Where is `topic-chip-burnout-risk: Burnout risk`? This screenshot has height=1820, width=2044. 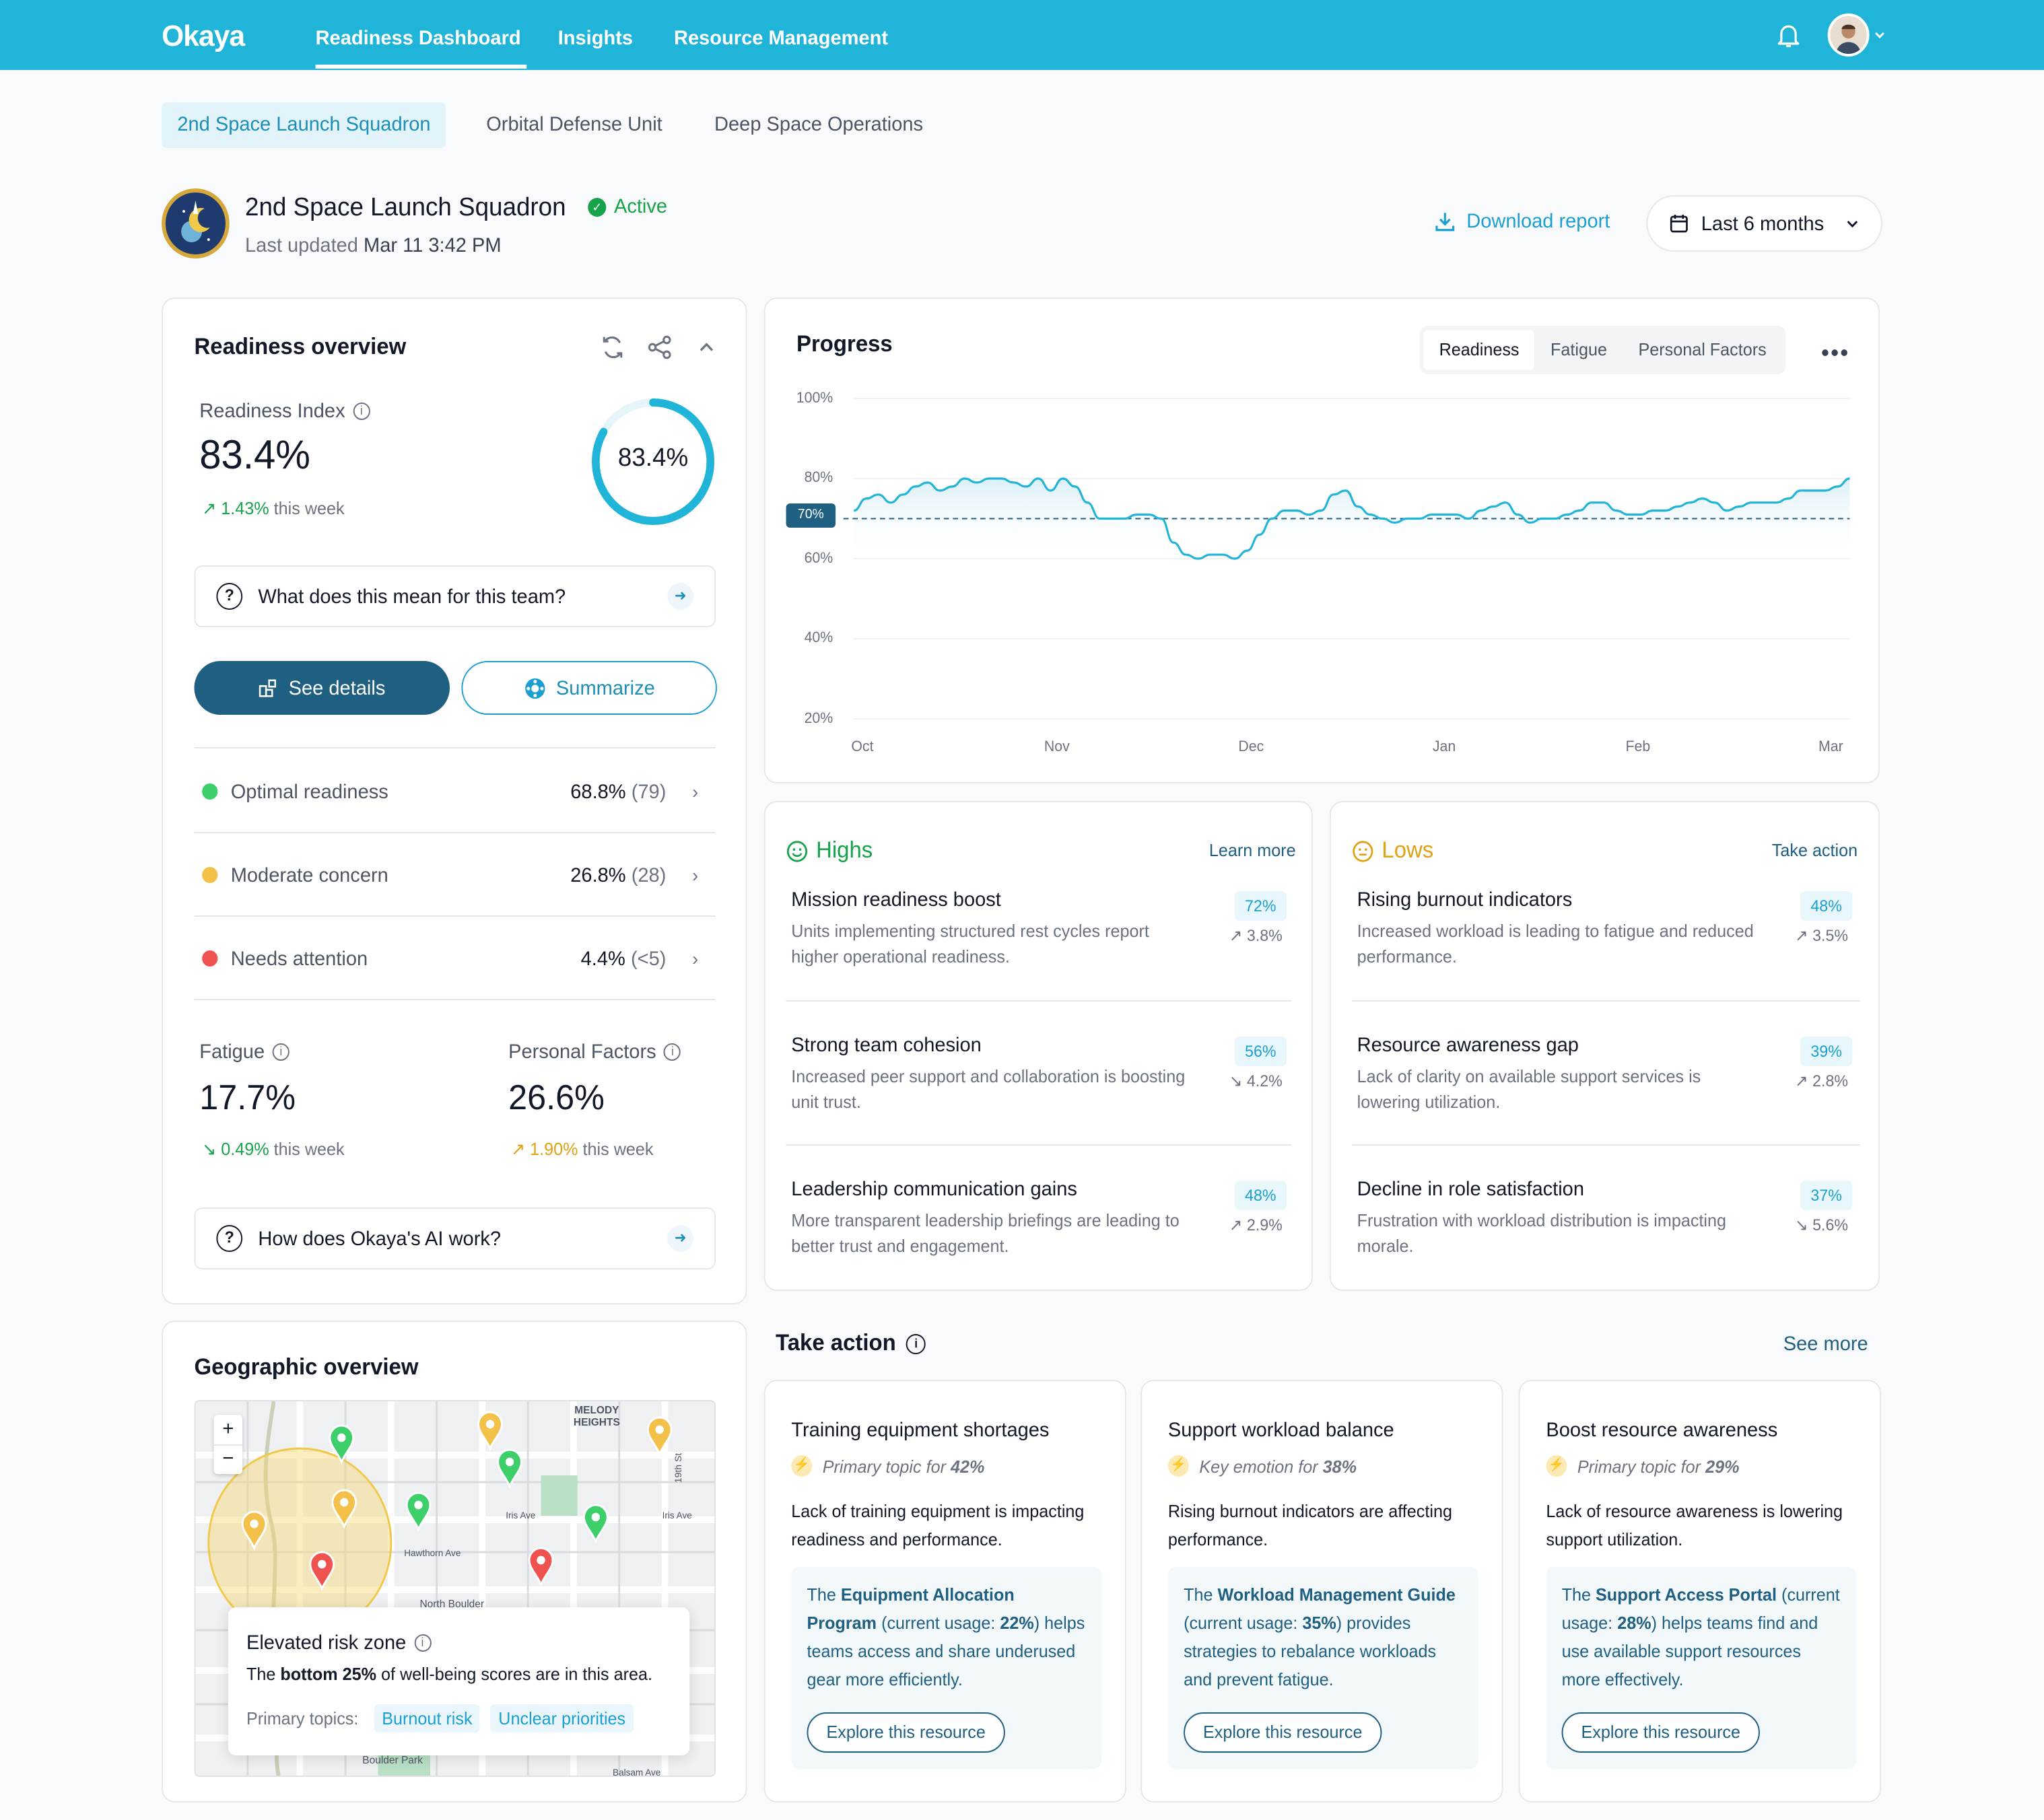 topic-chip-burnout-risk: Burnout risk is located at coordinates (427, 1719).